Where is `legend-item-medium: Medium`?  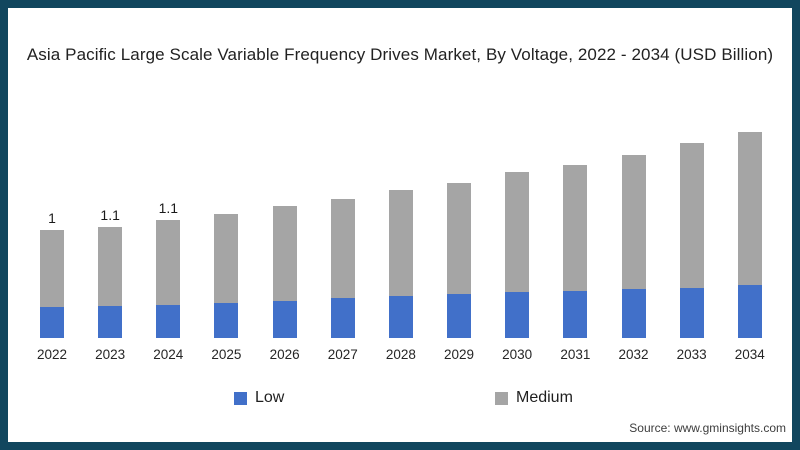
legend-item-medium: Medium is located at coordinates (534, 398).